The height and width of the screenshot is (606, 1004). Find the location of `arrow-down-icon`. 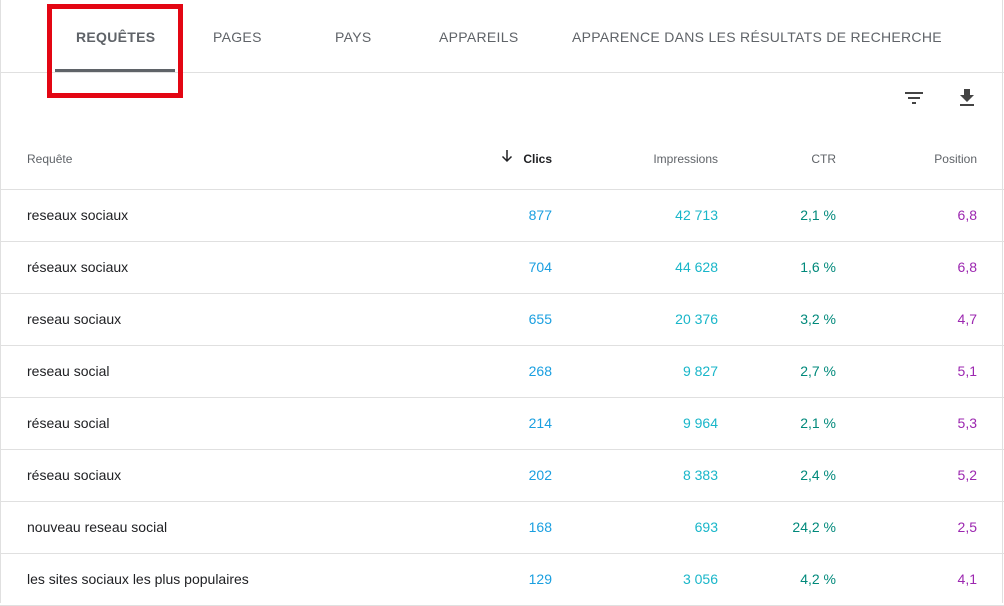

arrow-down-icon is located at coordinates (507, 156).